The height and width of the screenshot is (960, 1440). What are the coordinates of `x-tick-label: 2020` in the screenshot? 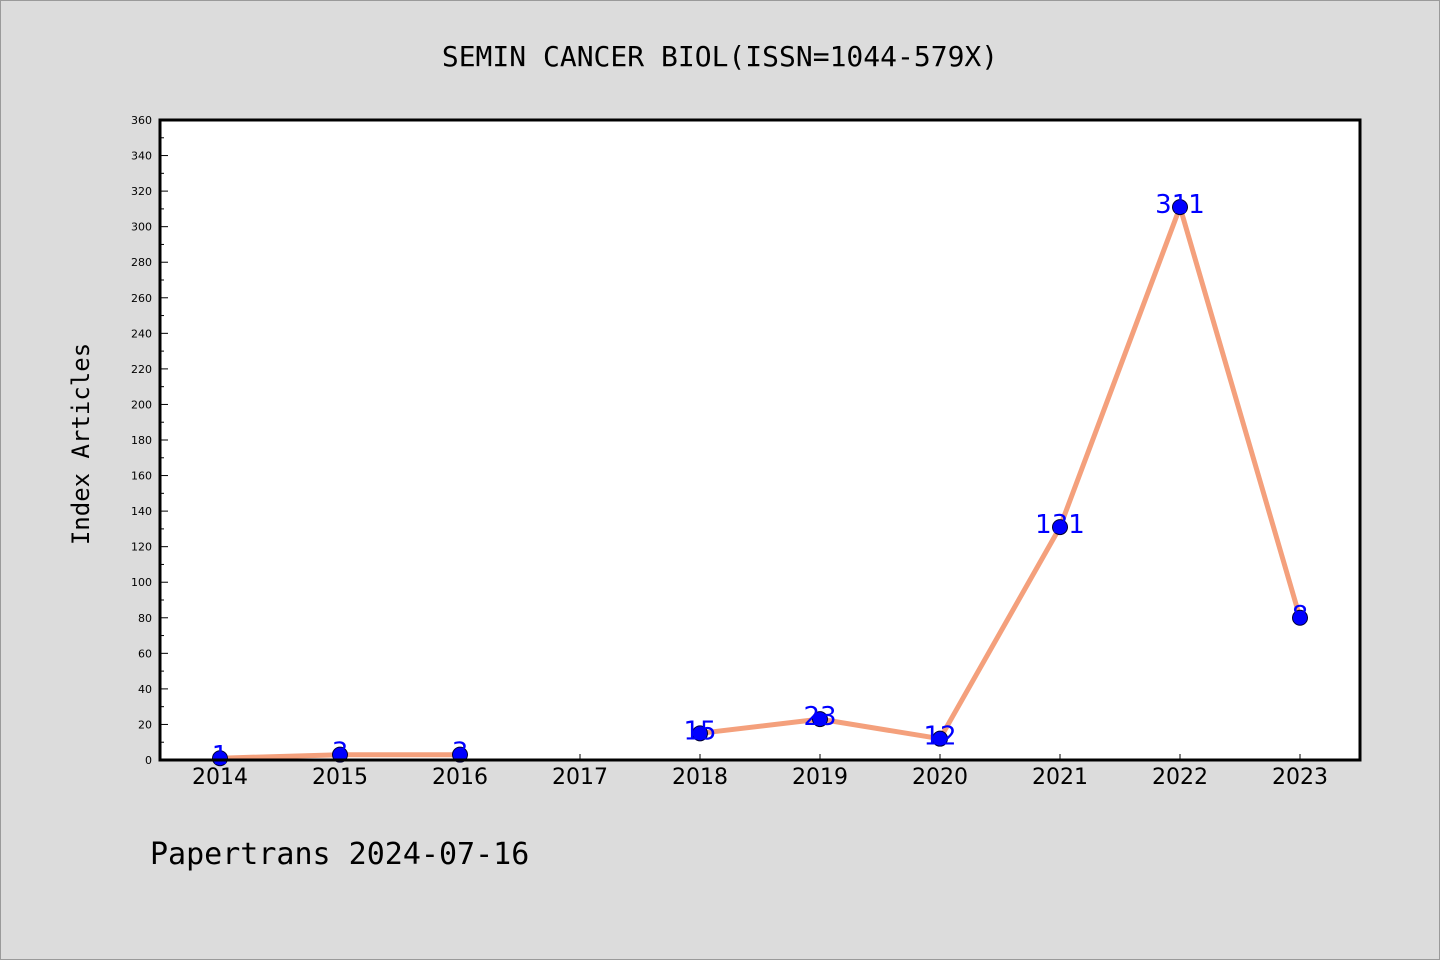 It's located at (940, 777).